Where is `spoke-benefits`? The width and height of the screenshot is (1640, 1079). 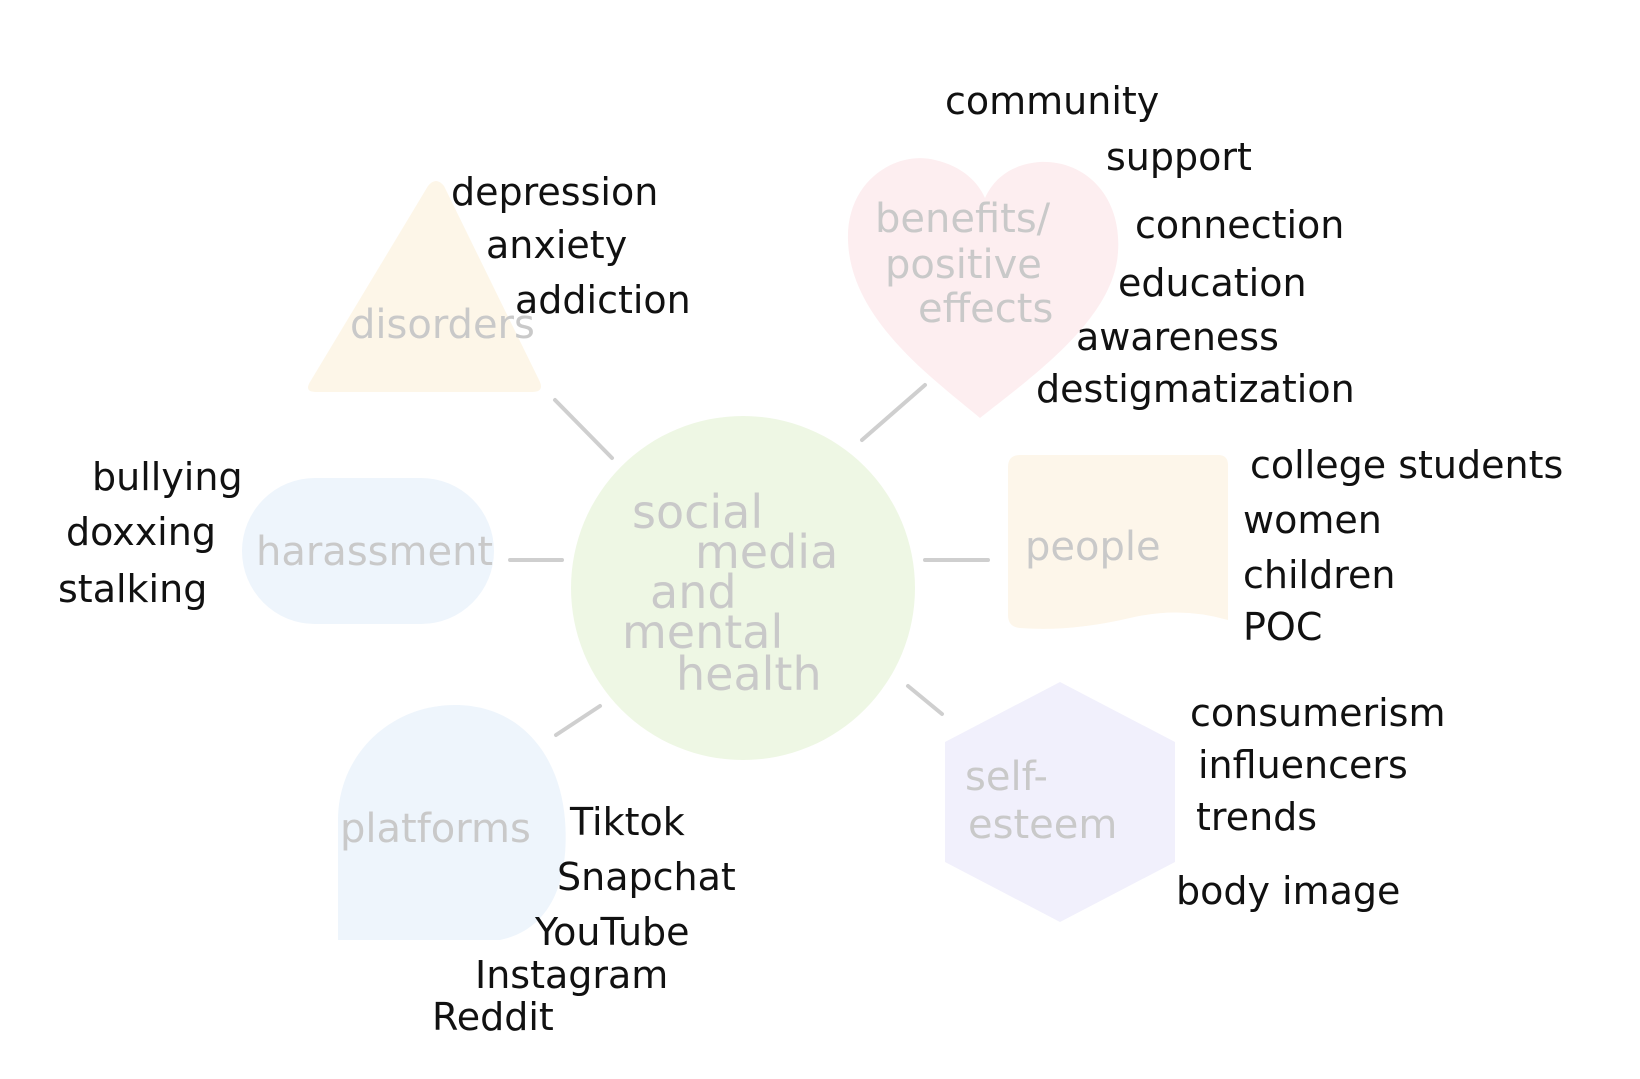
spoke-benefits is located at coordinates (893, 412).